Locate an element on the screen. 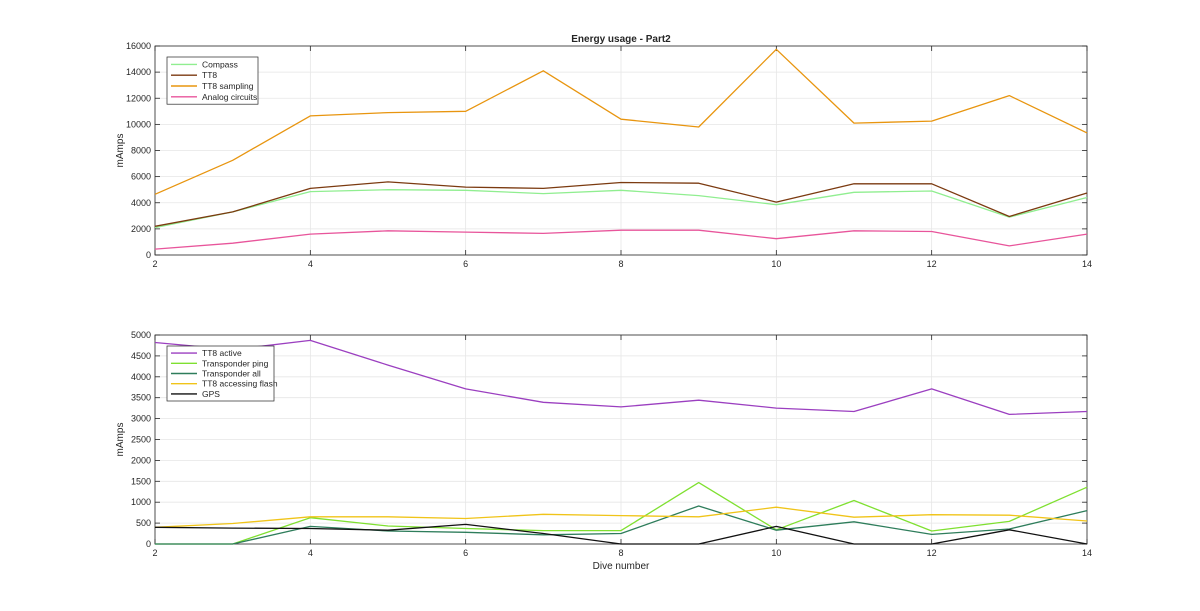 The height and width of the screenshot is (611, 1200). legend-entry: Transponder all is located at coordinates (231, 374).